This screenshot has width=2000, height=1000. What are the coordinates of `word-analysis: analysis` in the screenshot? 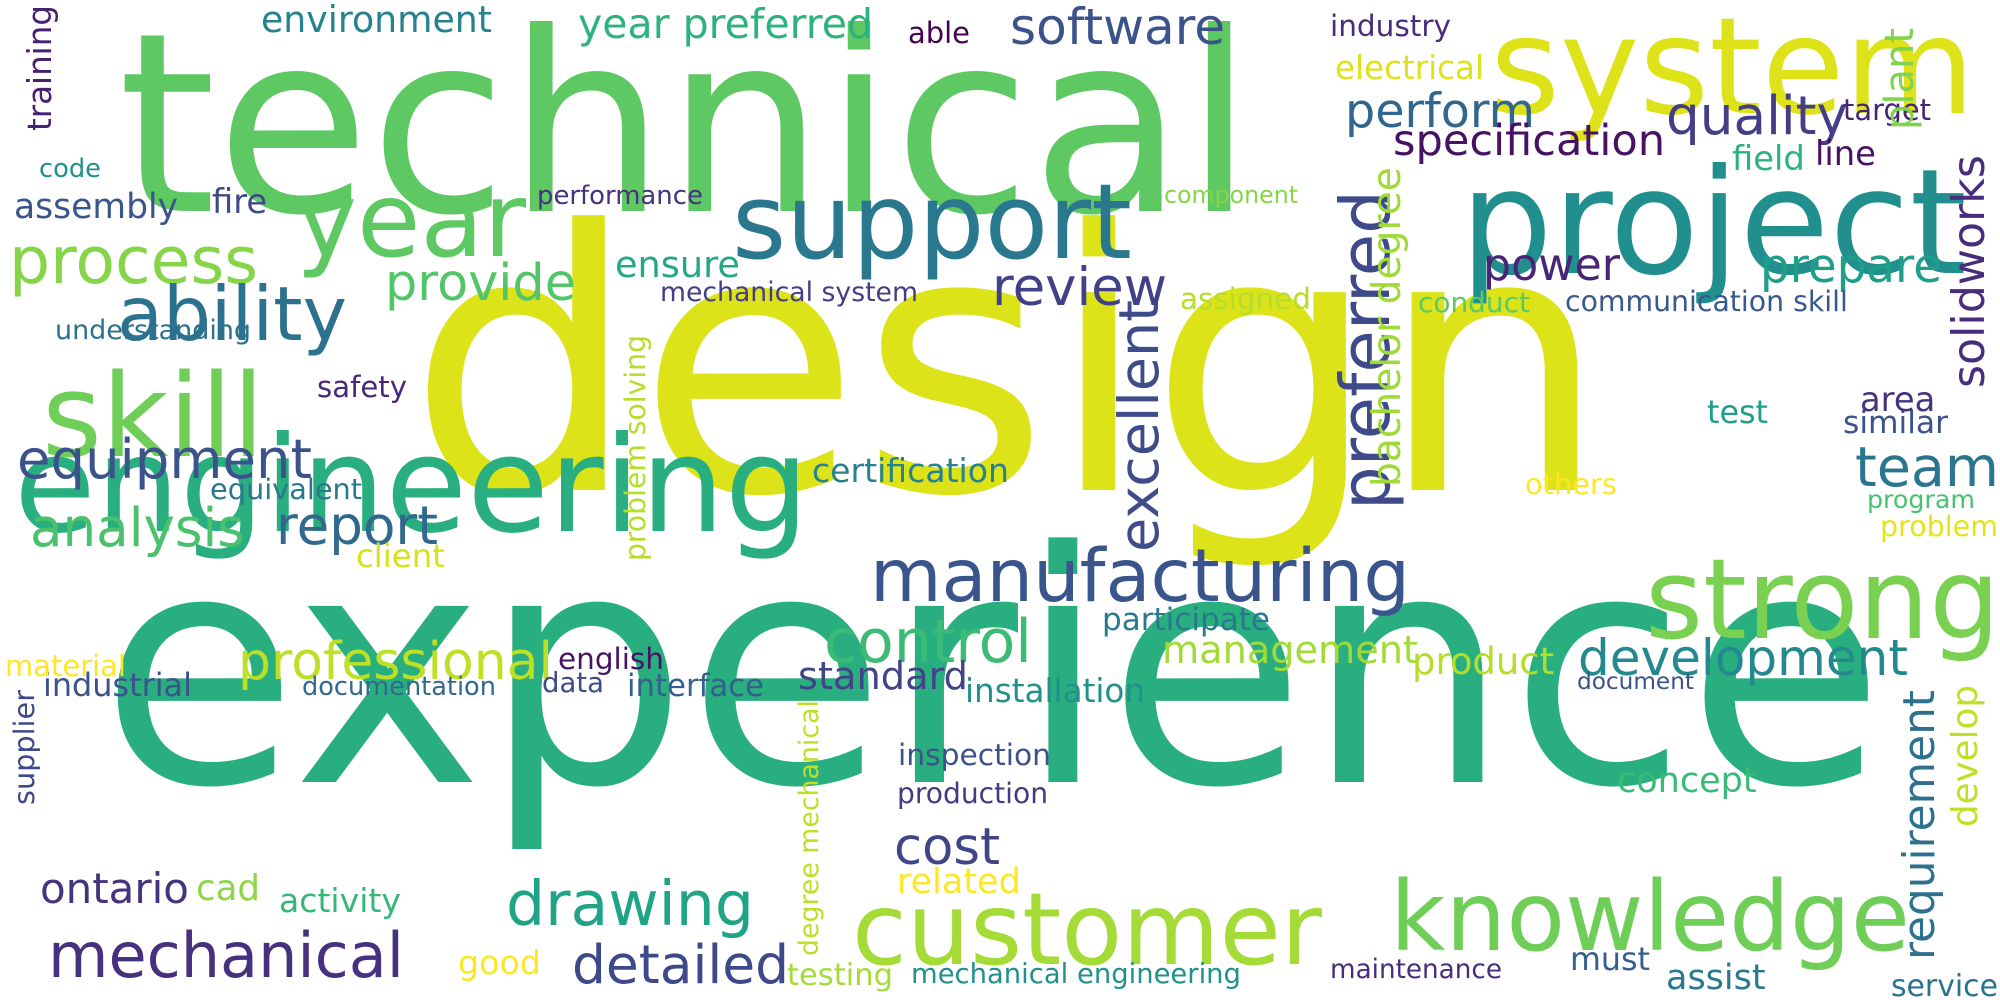 It's located at (137, 528).